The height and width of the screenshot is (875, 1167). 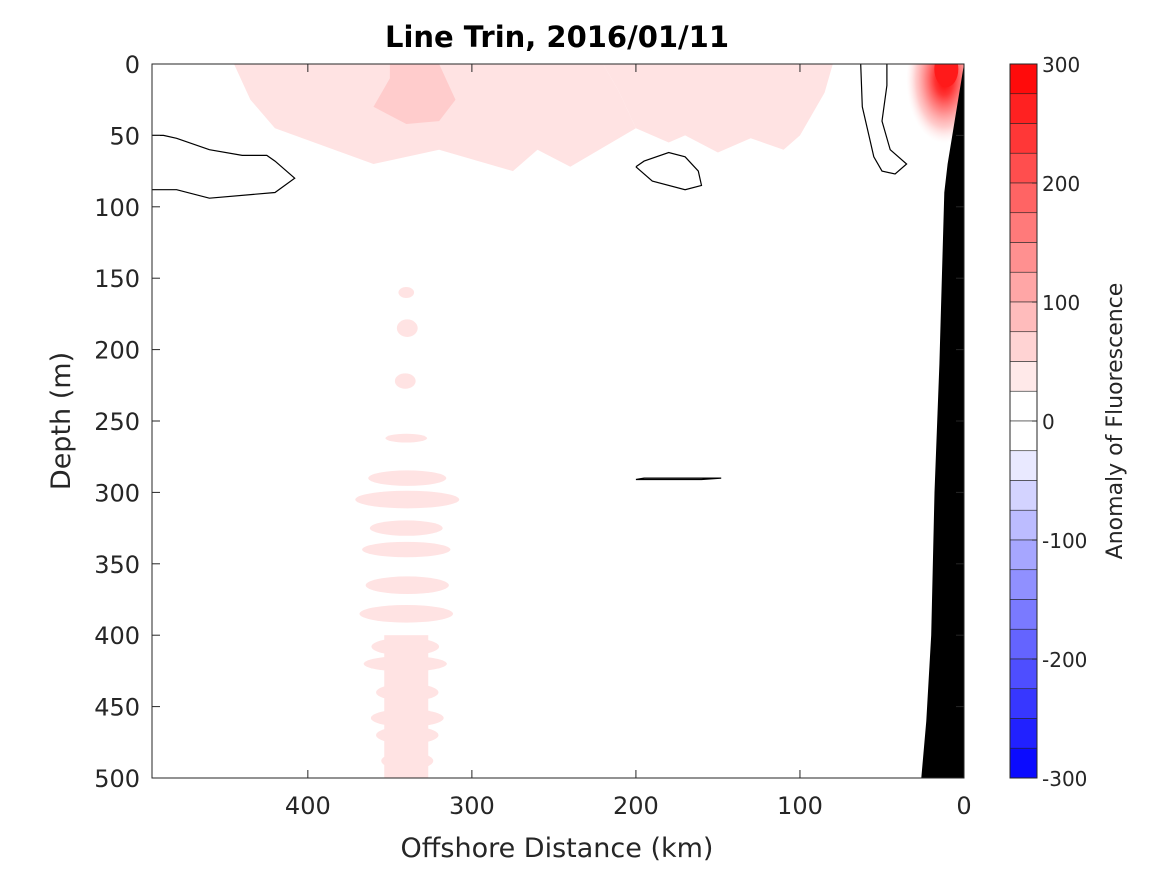 I want to click on bathymetry-shelf, so click(x=942, y=421).